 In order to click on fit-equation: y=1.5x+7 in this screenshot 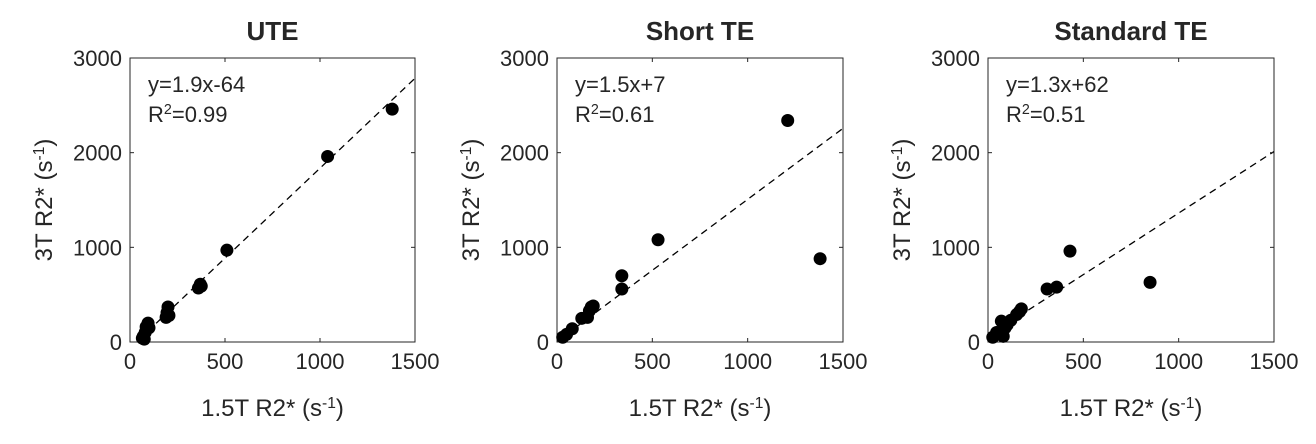, I will do `click(620, 84)`.